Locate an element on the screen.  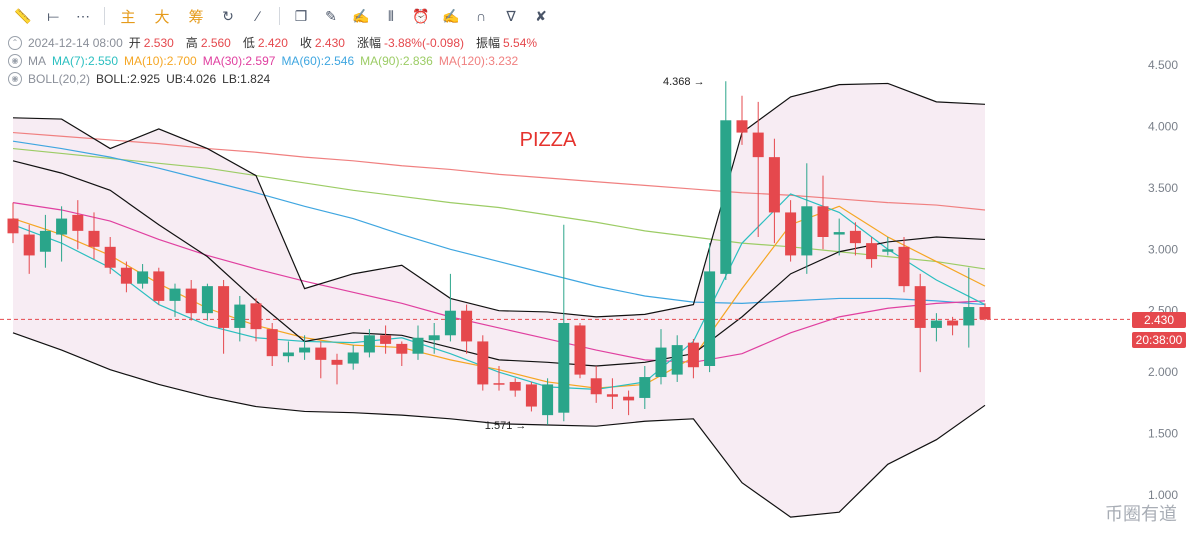
open-value: 2.530 is located at coordinates (158, 43).